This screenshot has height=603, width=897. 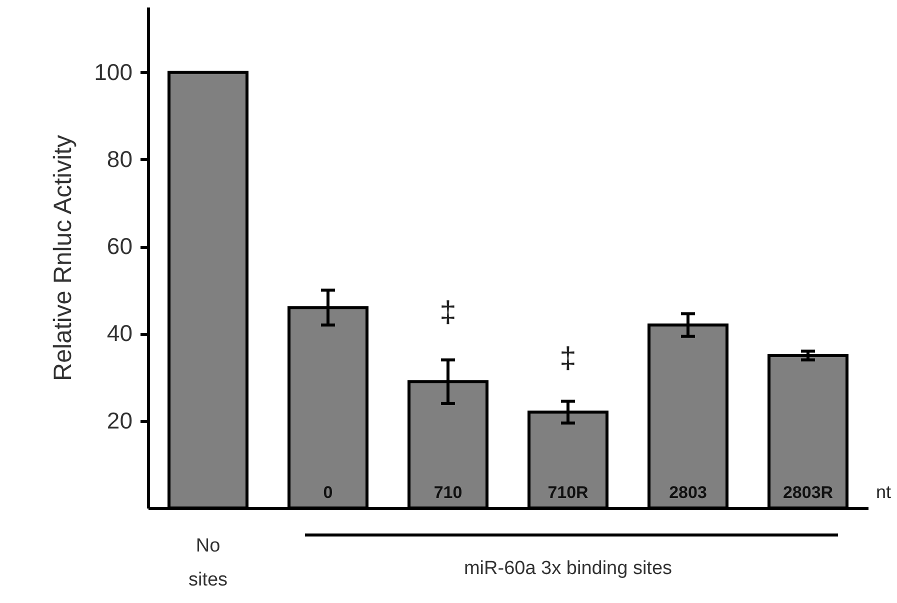 What do you see at coordinates (448, 492) in the screenshot?
I see `x-tick-label: 710` at bounding box center [448, 492].